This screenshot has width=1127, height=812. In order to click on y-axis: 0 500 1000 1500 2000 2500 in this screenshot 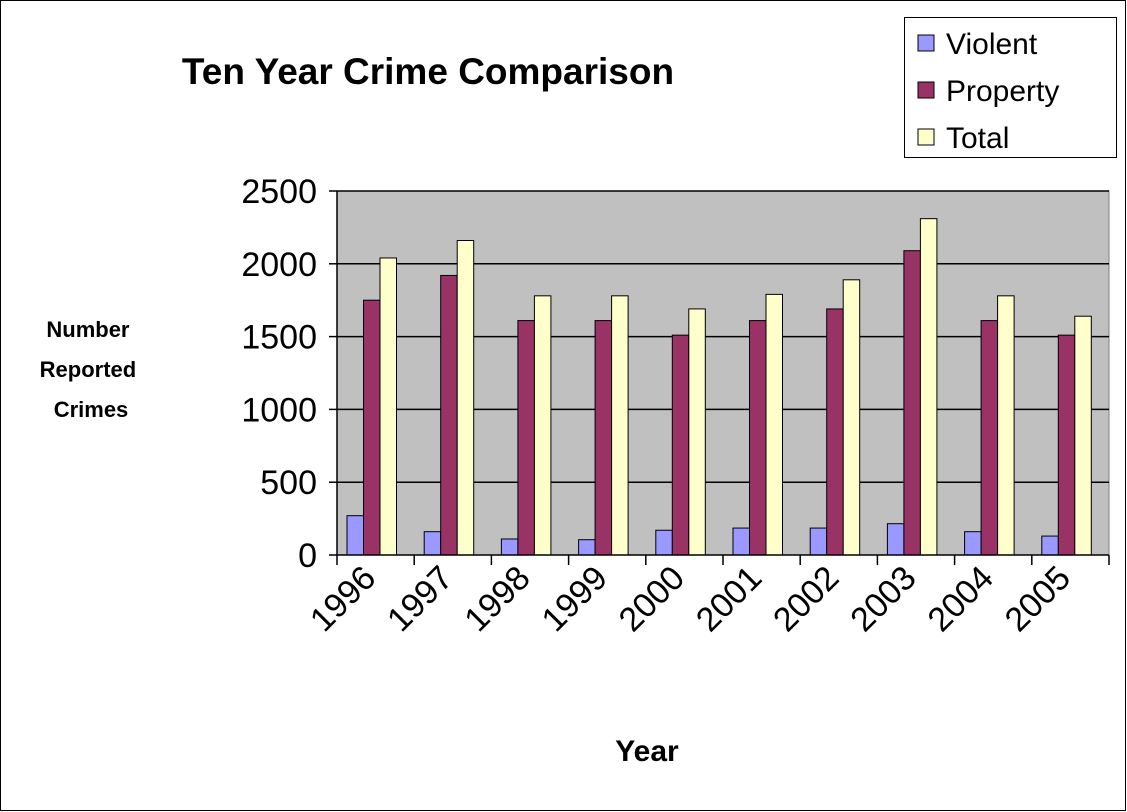, I will do `click(289, 374)`.